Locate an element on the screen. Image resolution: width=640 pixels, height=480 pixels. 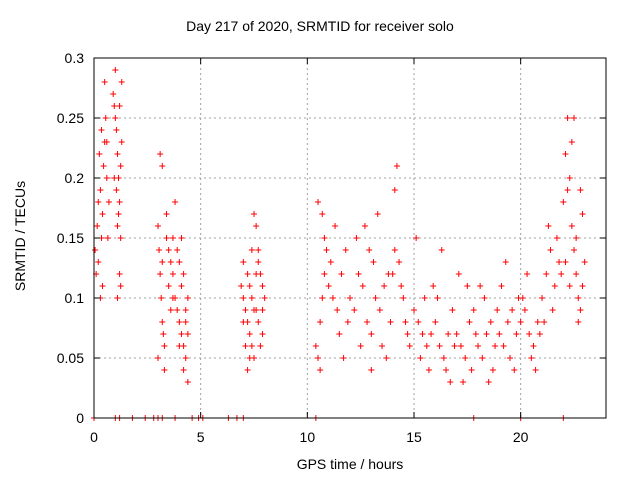
x-tick-label: 0 is located at coordinates (94, 437).